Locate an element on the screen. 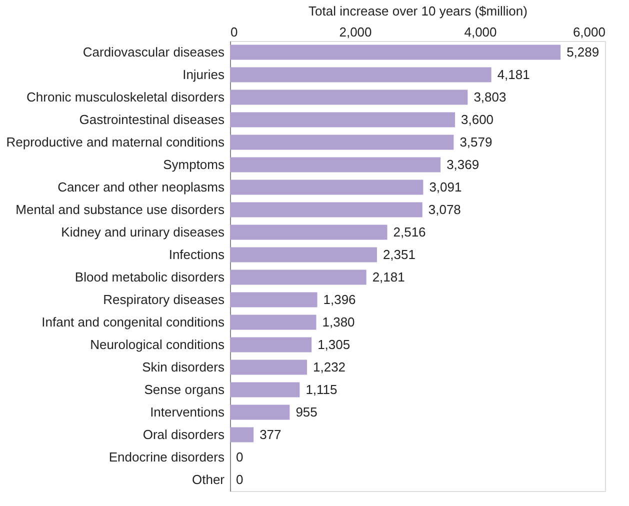  data-label: 1,115 is located at coordinates (322, 389).